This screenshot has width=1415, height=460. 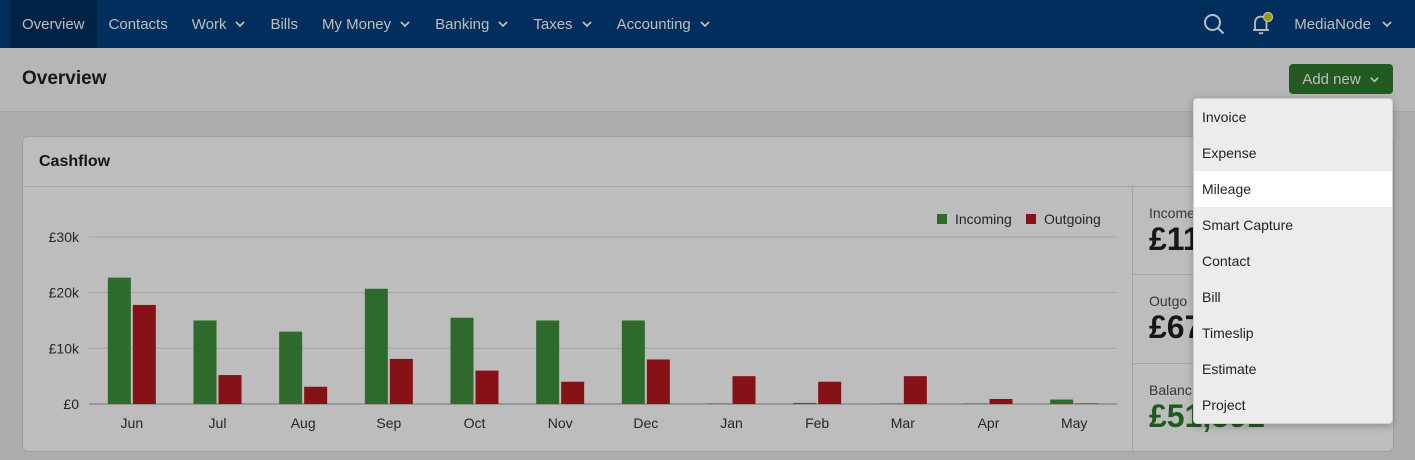 I want to click on menu-item-smart-capture: Smart Capture, so click(x=1248, y=225).